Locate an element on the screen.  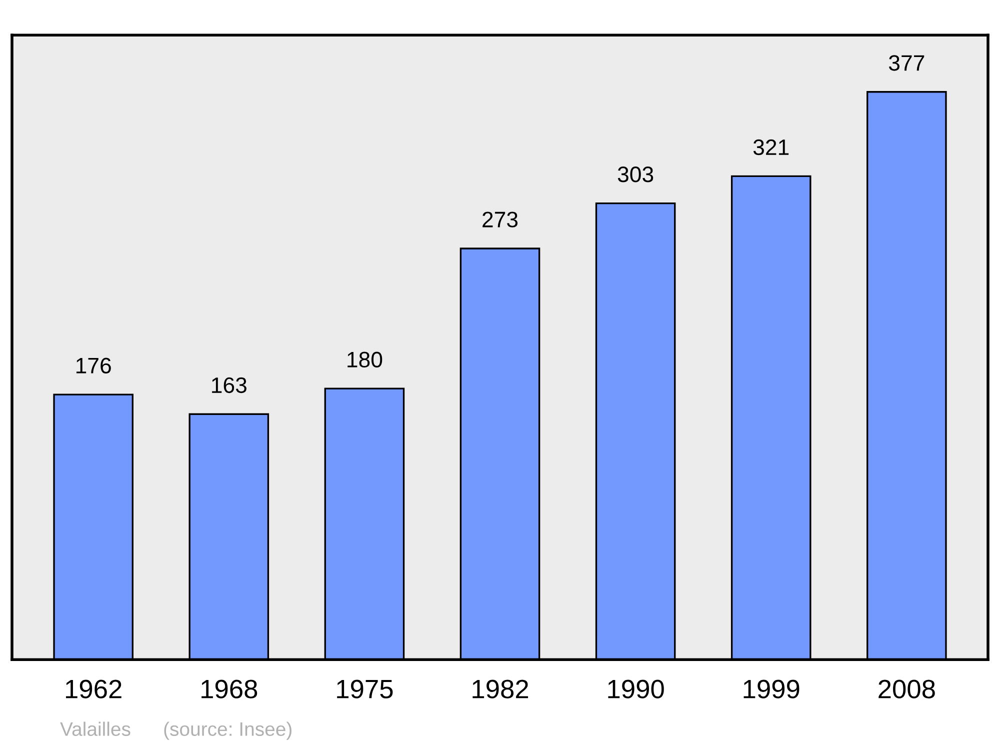
text: Valailles is located at coordinates (95, 729).